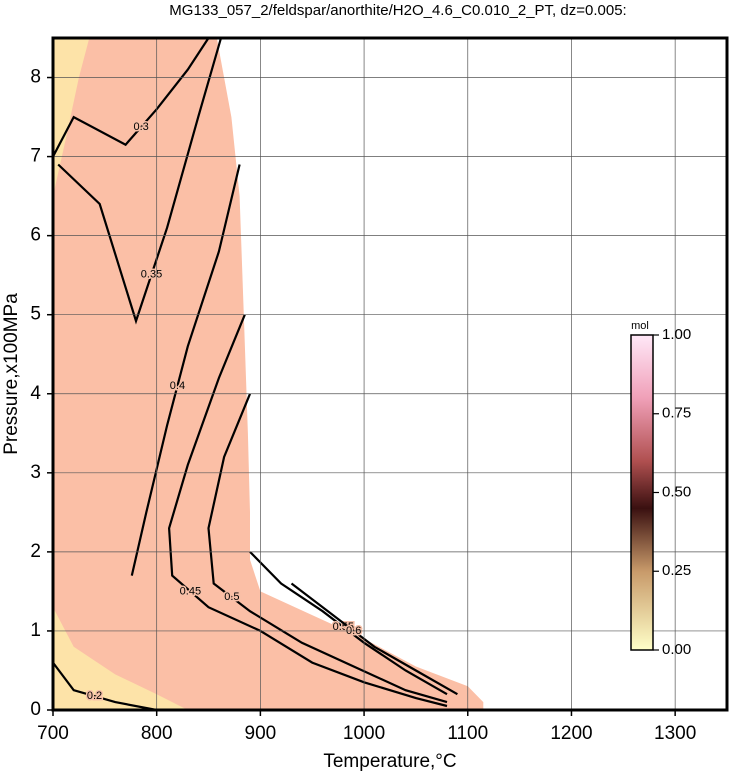  I want to click on y-tick-label: 2, so click(35, 551).